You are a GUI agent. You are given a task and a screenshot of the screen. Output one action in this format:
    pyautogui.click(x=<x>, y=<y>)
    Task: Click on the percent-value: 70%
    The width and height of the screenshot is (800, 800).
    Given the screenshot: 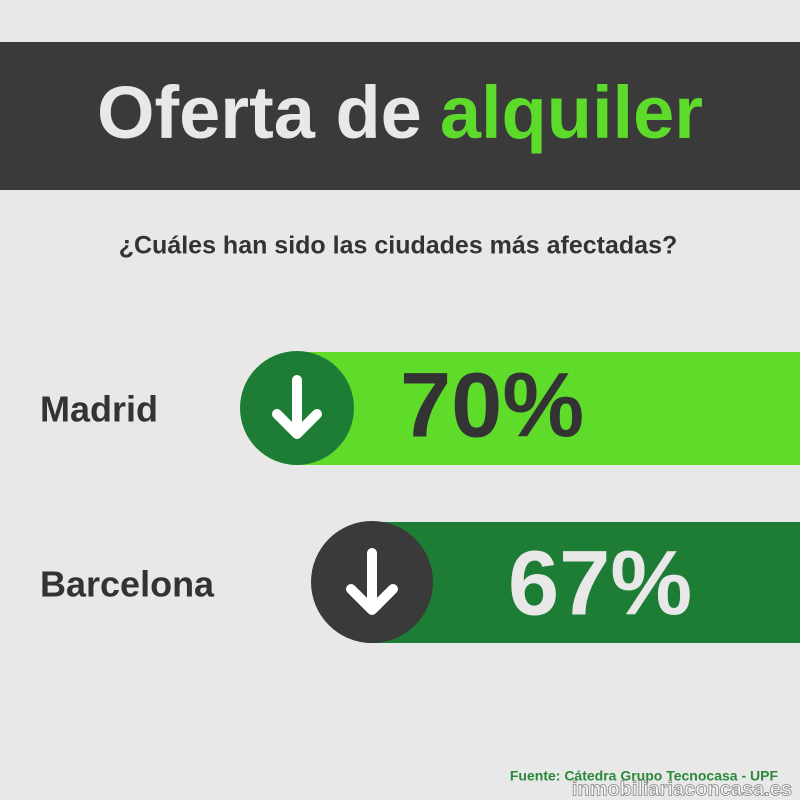 What is the action you would take?
    pyautogui.click(x=492, y=405)
    